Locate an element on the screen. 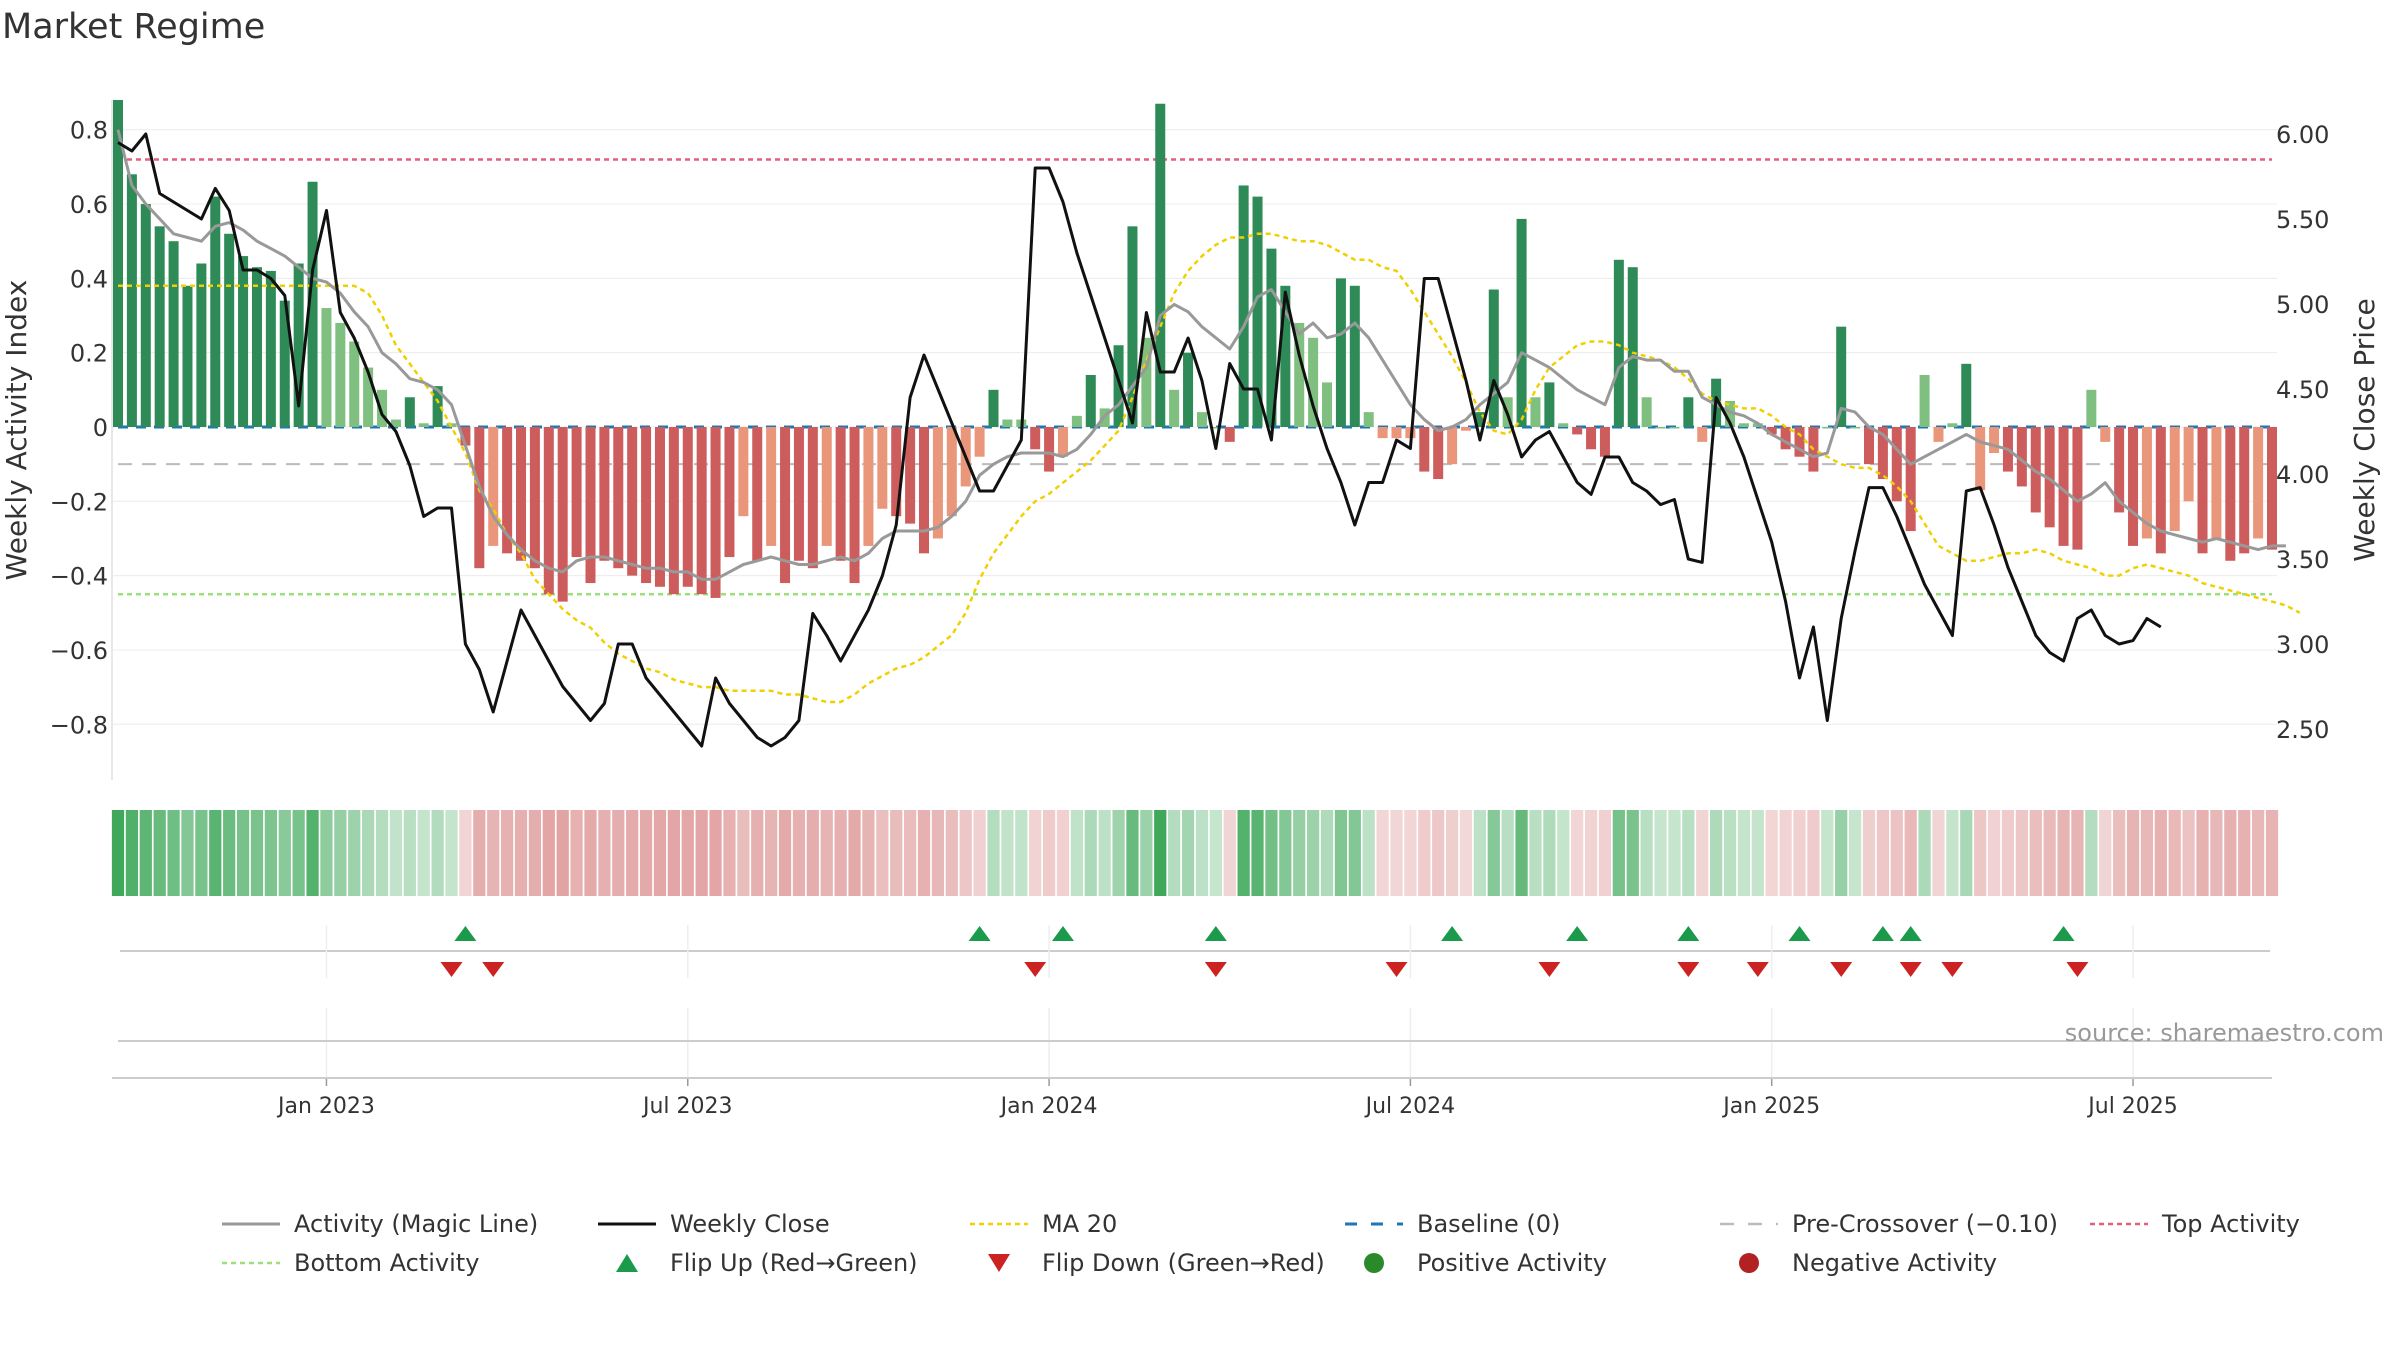  x-tick-label: Jul 2024 is located at coordinates (1410, 1106).